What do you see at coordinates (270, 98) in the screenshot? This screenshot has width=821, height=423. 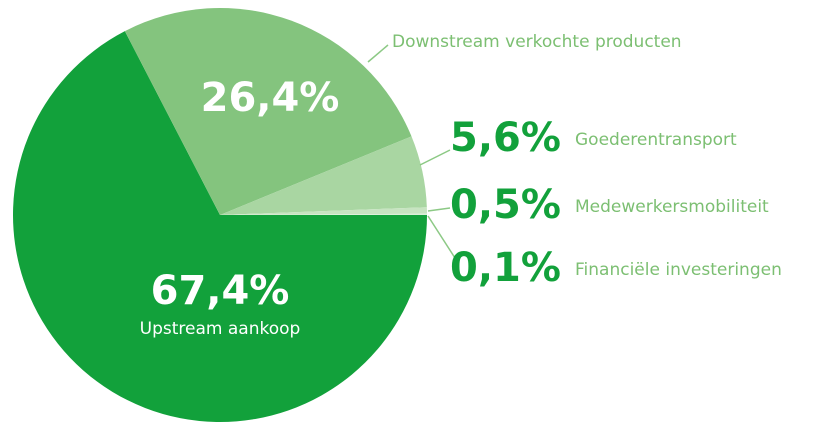 I see `value-label: 26,4%` at bounding box center [270, 98].